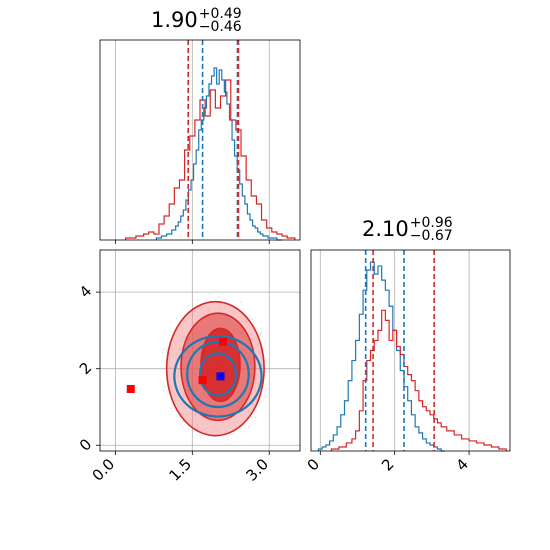 The height and width of the screenshot is (550, 550). I want to click on title-param-1: 1.90 +0.49 −0.46, so click(196, 20).